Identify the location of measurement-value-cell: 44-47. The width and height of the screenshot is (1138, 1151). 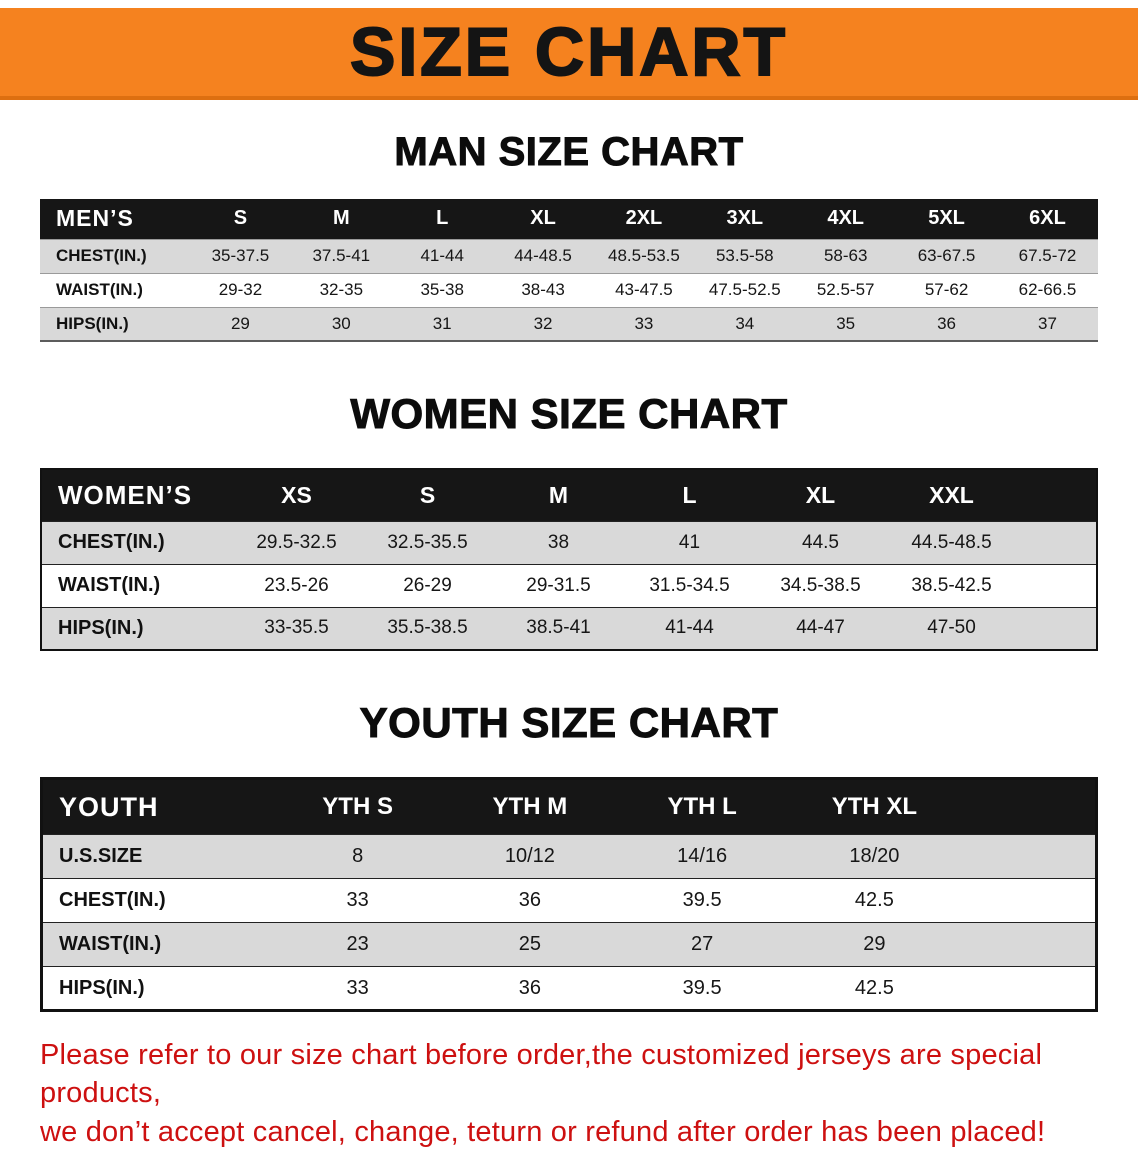
(820, 628).